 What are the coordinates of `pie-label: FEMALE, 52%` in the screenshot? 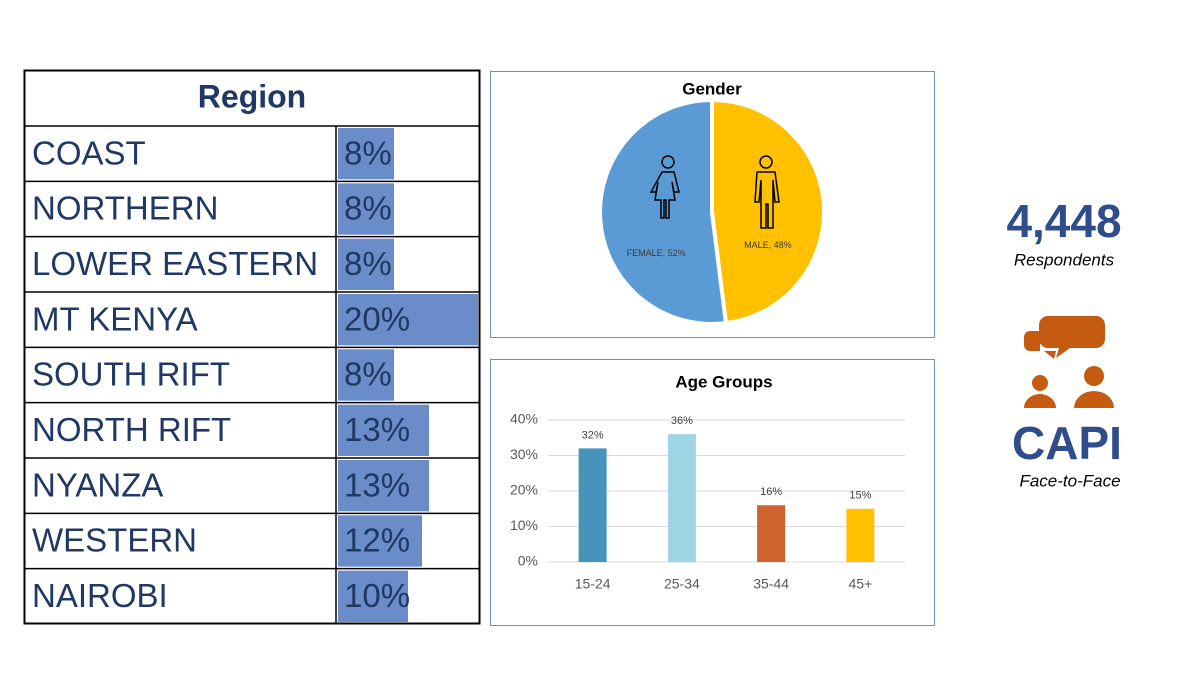 It's located at (656, 252).